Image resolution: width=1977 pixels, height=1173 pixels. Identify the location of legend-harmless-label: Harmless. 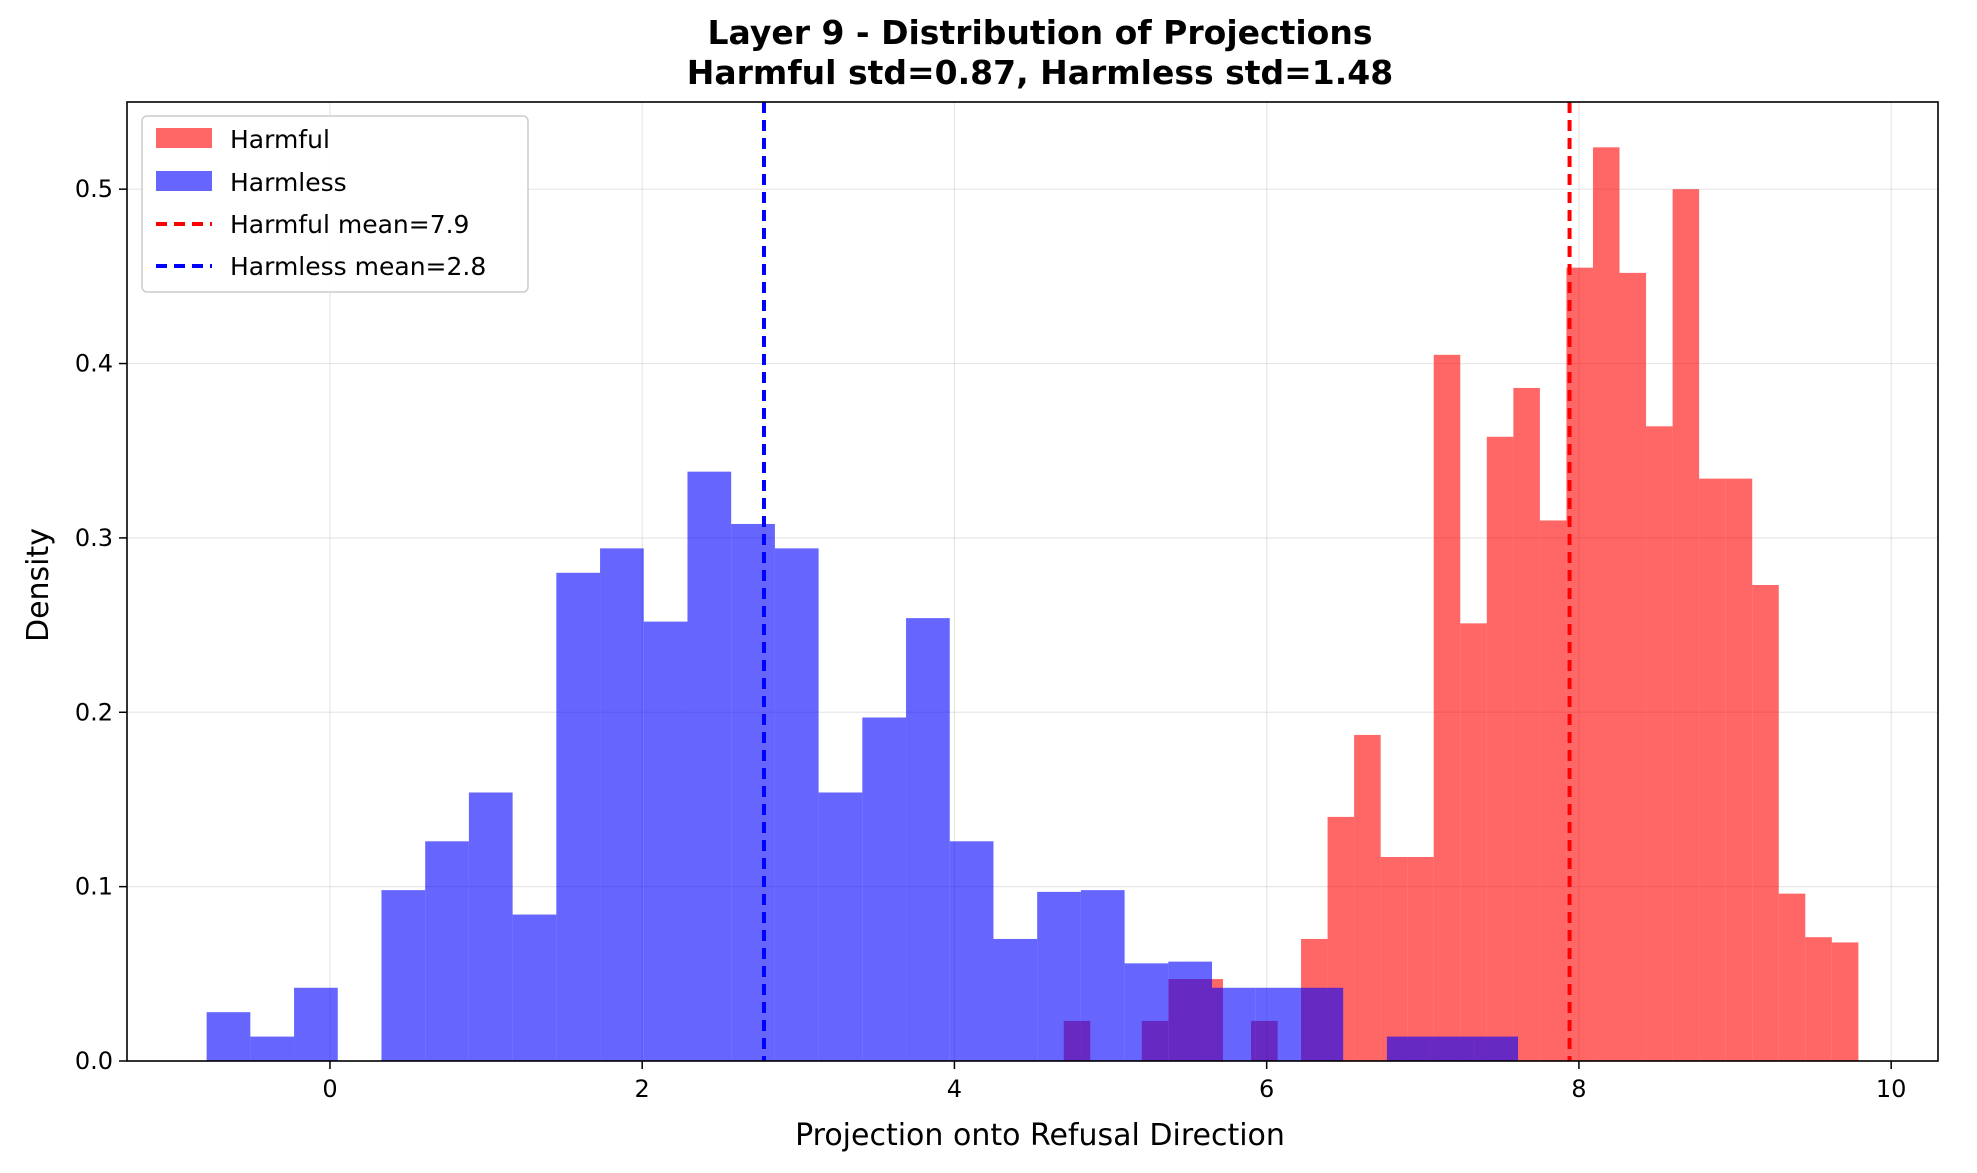
(288, 182).